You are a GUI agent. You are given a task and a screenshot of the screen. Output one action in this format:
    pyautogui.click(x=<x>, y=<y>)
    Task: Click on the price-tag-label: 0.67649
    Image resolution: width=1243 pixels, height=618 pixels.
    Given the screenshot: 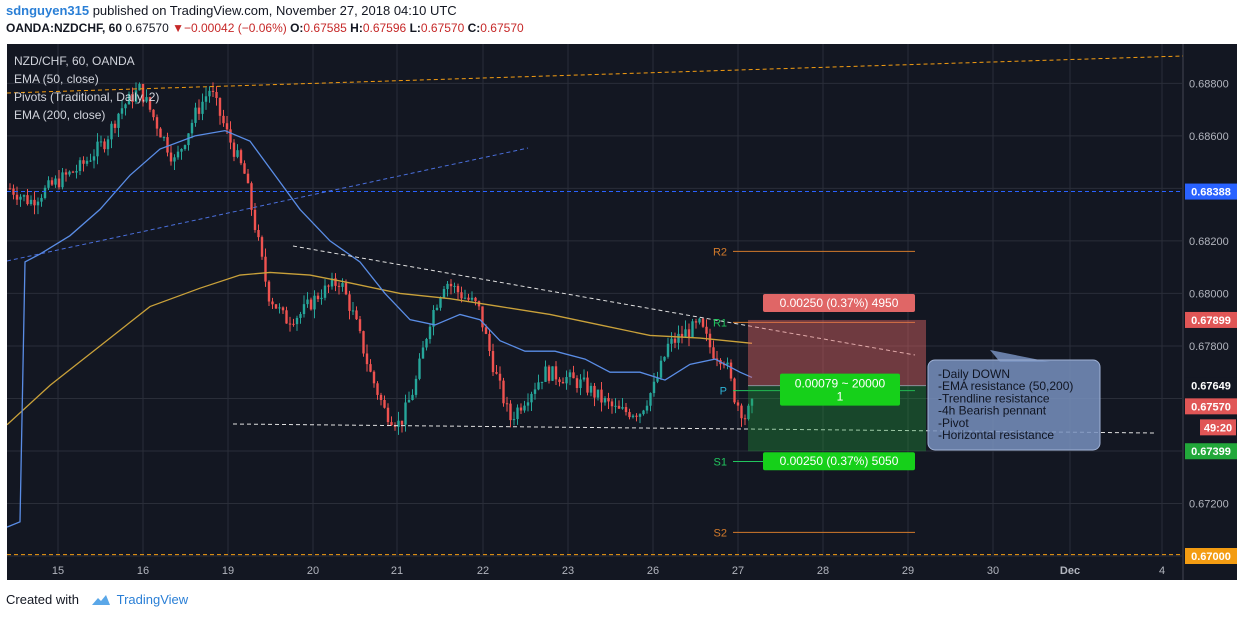 What is the action you would take?
    pyautogui.click(x=1211, y=387)
    